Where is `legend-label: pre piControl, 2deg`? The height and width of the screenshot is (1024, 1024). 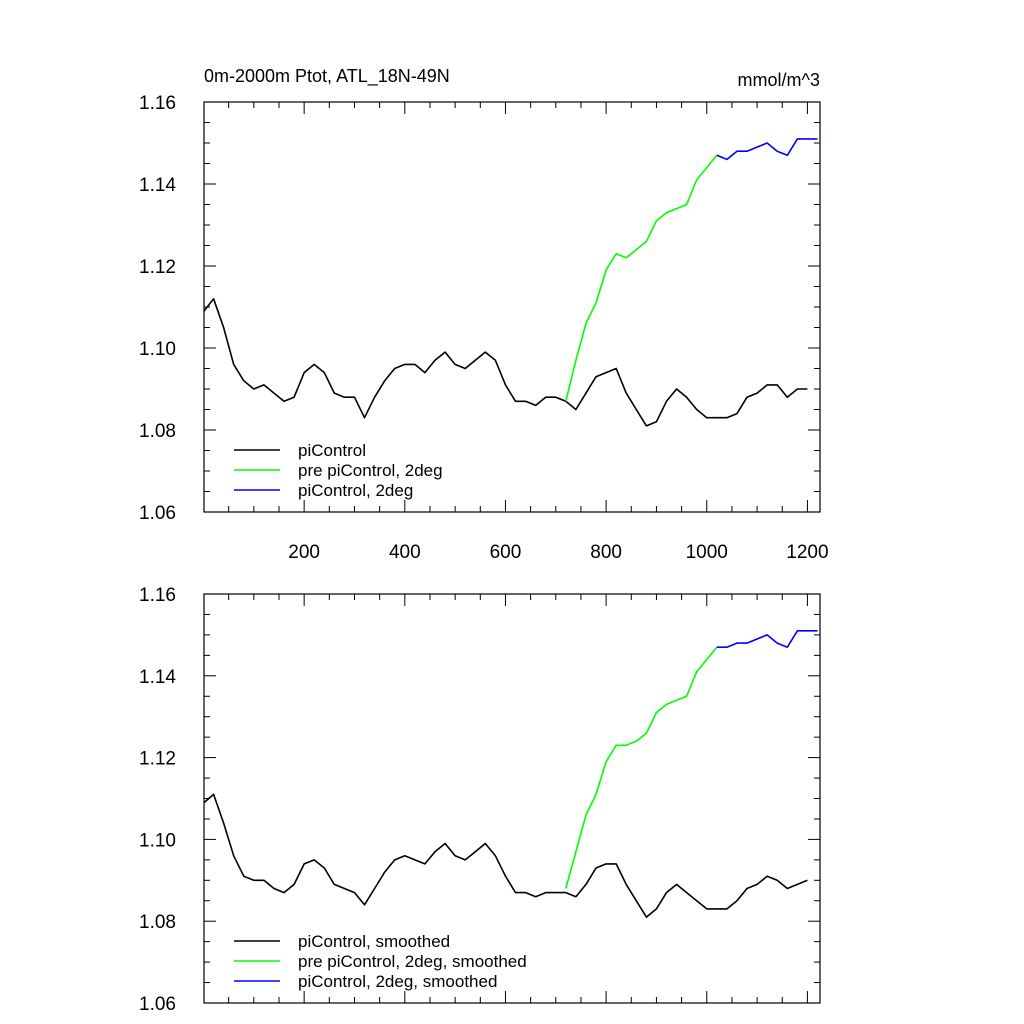 legend-label: pre piControl, 2deg is located at coordinates (370, 470).